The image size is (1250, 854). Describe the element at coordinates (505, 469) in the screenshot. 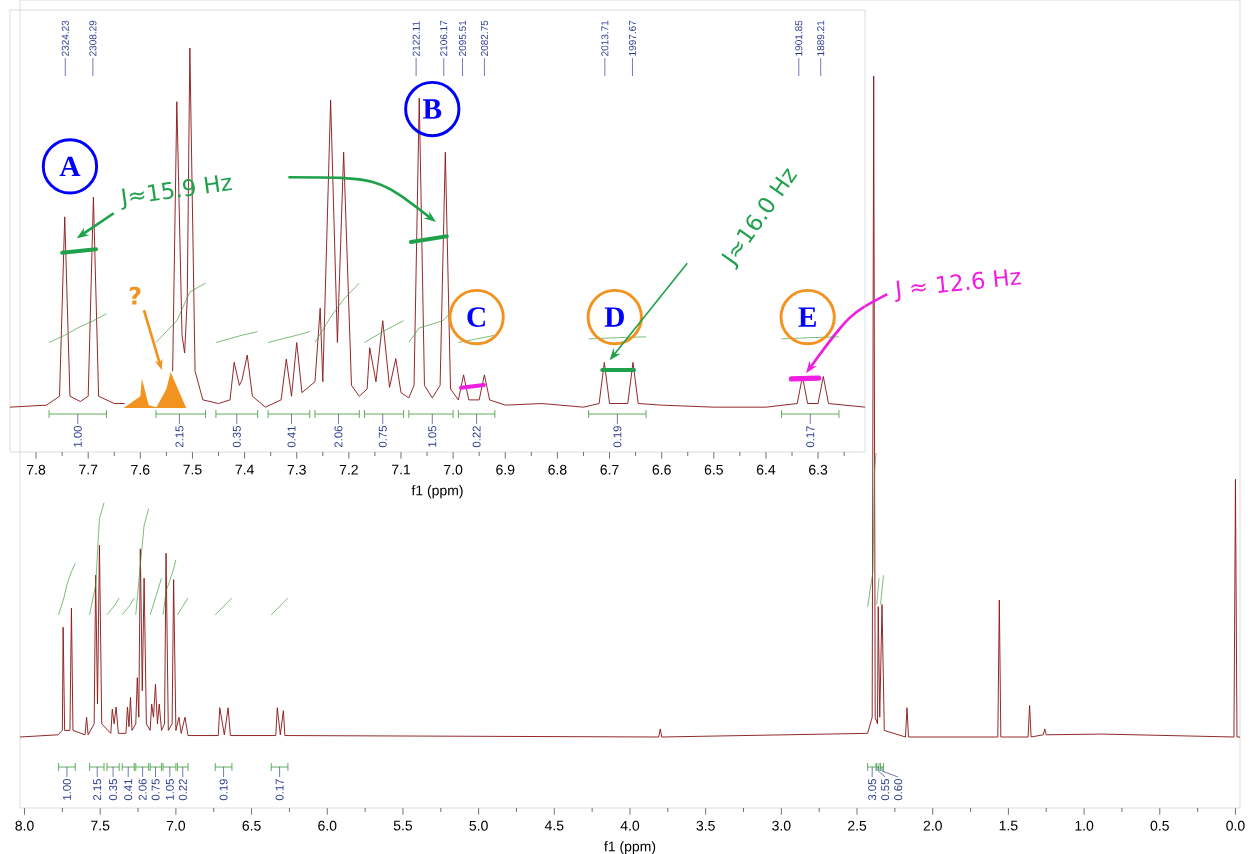

I see `x-tick-label: 6.9` at that location.